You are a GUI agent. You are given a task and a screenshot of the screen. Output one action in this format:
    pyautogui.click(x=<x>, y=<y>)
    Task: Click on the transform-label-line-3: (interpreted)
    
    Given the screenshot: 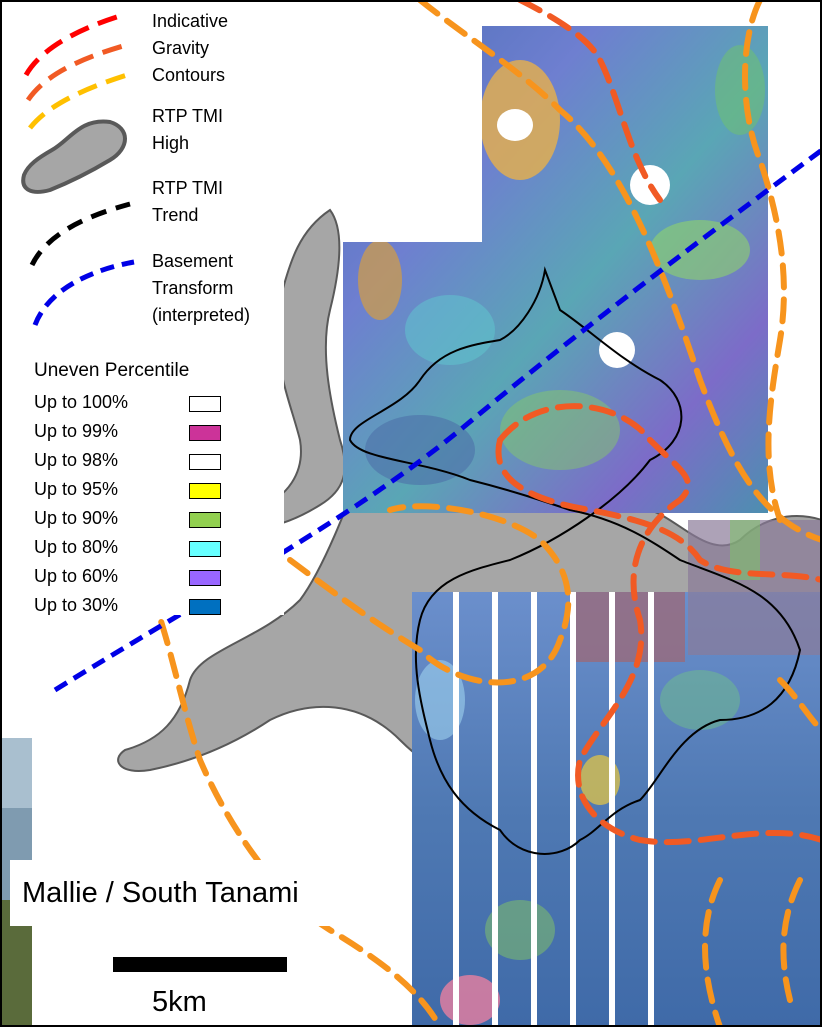 What is the action you would take?
    pyautogui.click(x=201, y=315)
    